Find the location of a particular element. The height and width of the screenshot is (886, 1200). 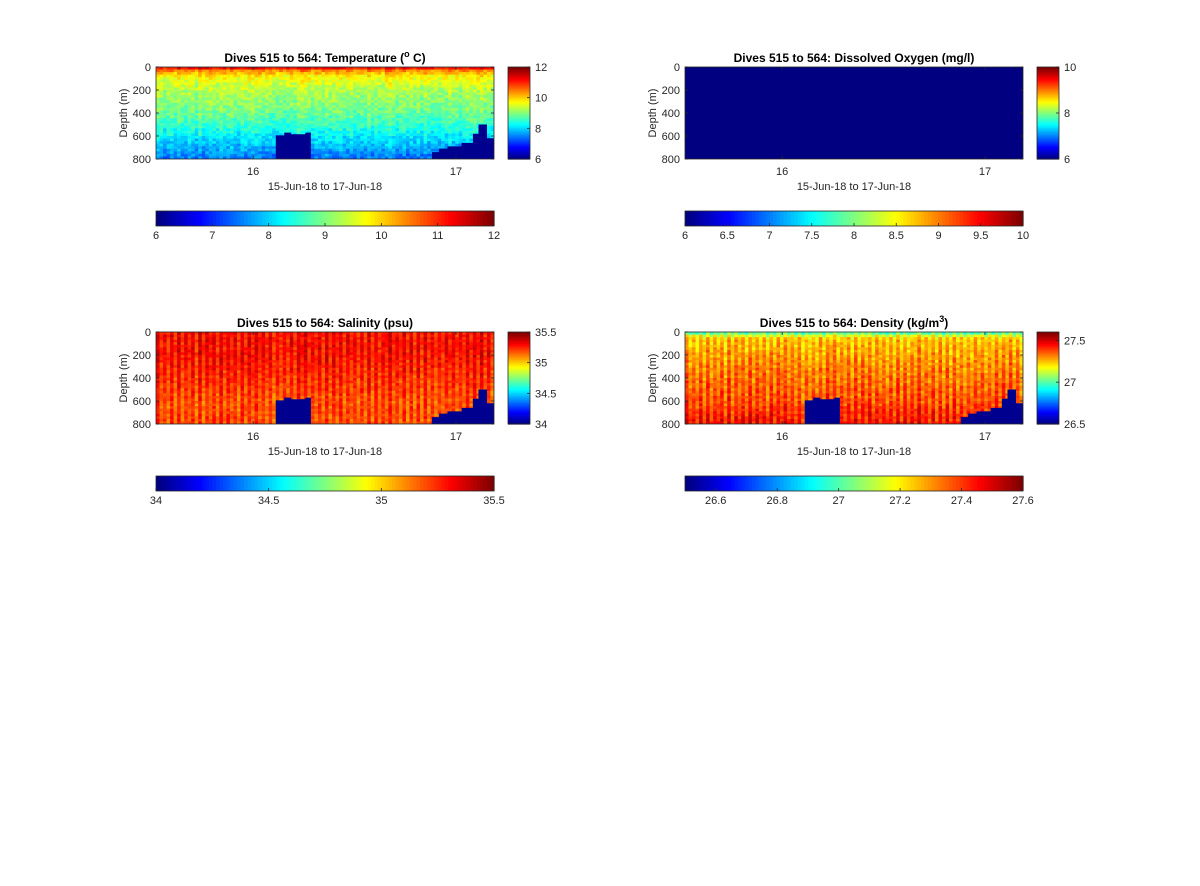

chart-title: Dives 515 to 564: Salinity (psu) is located at coordinates (325, 323).